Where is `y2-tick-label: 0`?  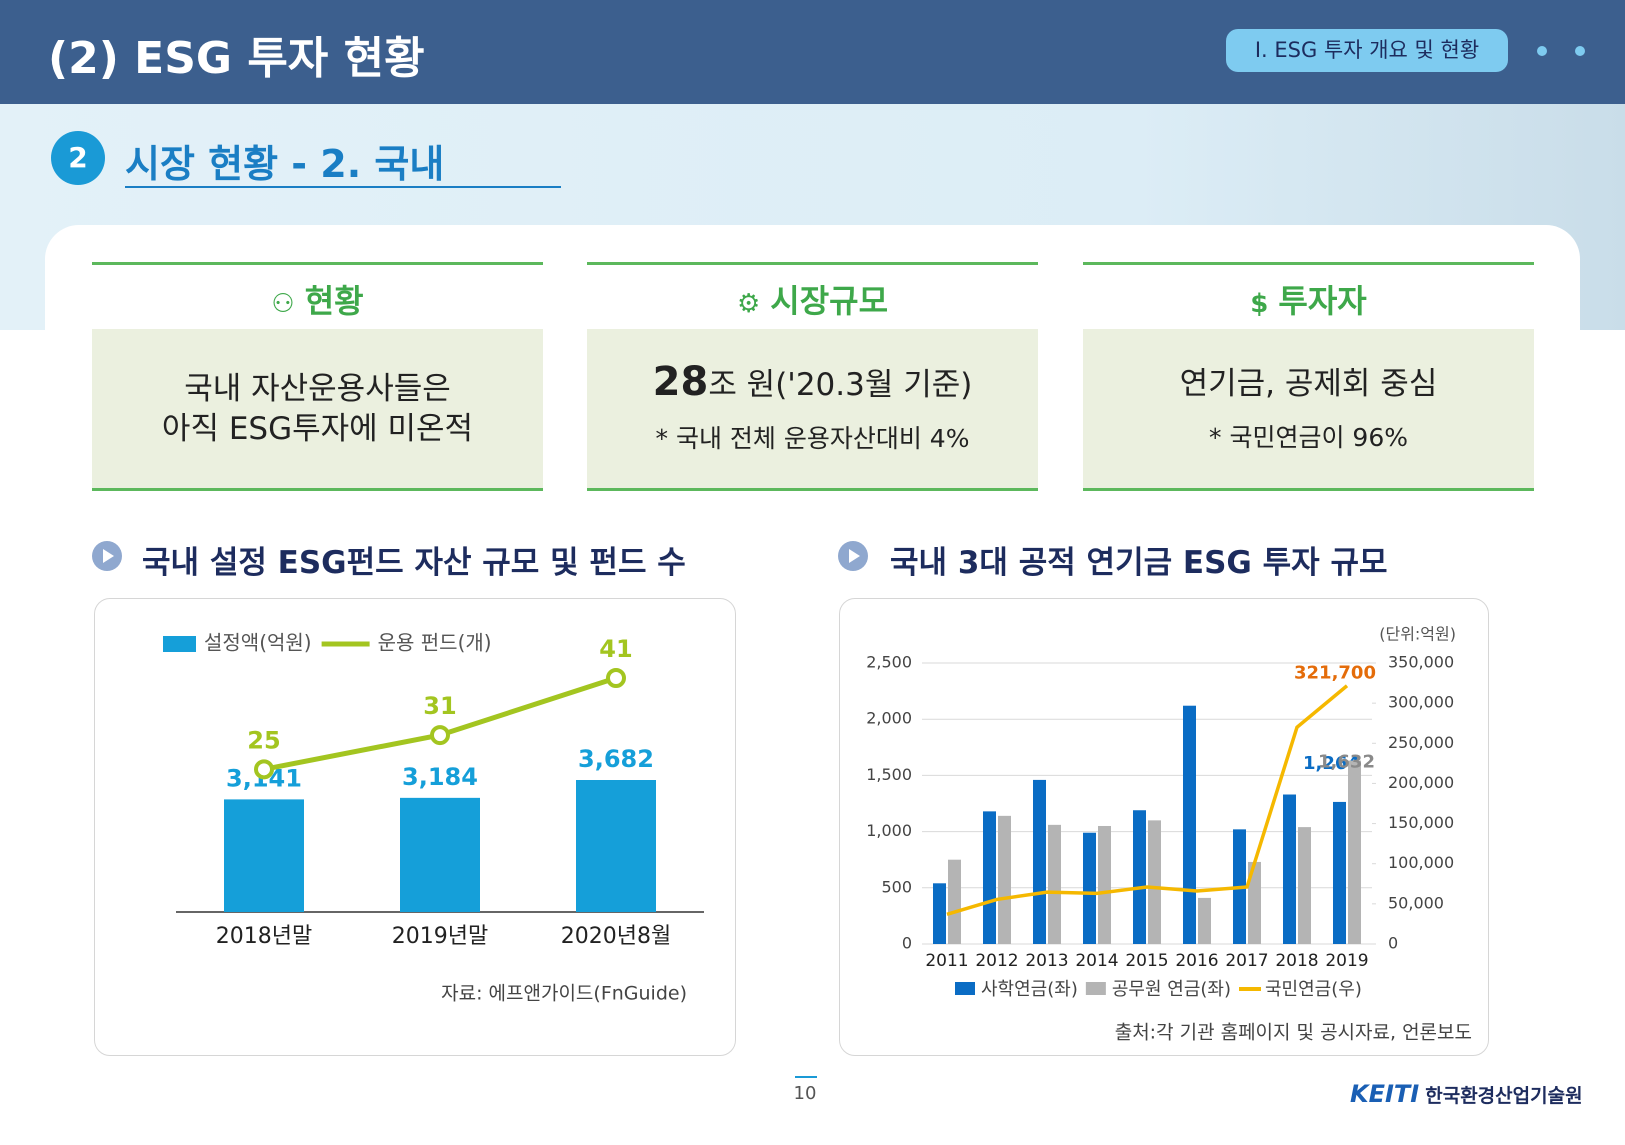
y2-tick-label: 0 is located at coordinates (1393, 943).